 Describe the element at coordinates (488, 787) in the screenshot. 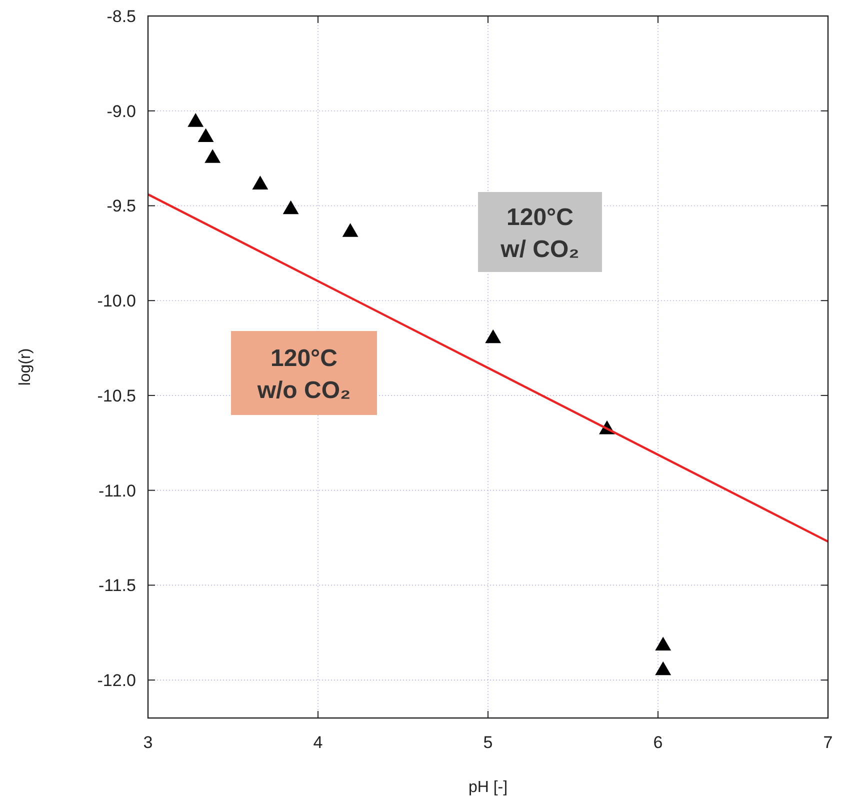

I see `x-axis-title: pH [-]` at that location.